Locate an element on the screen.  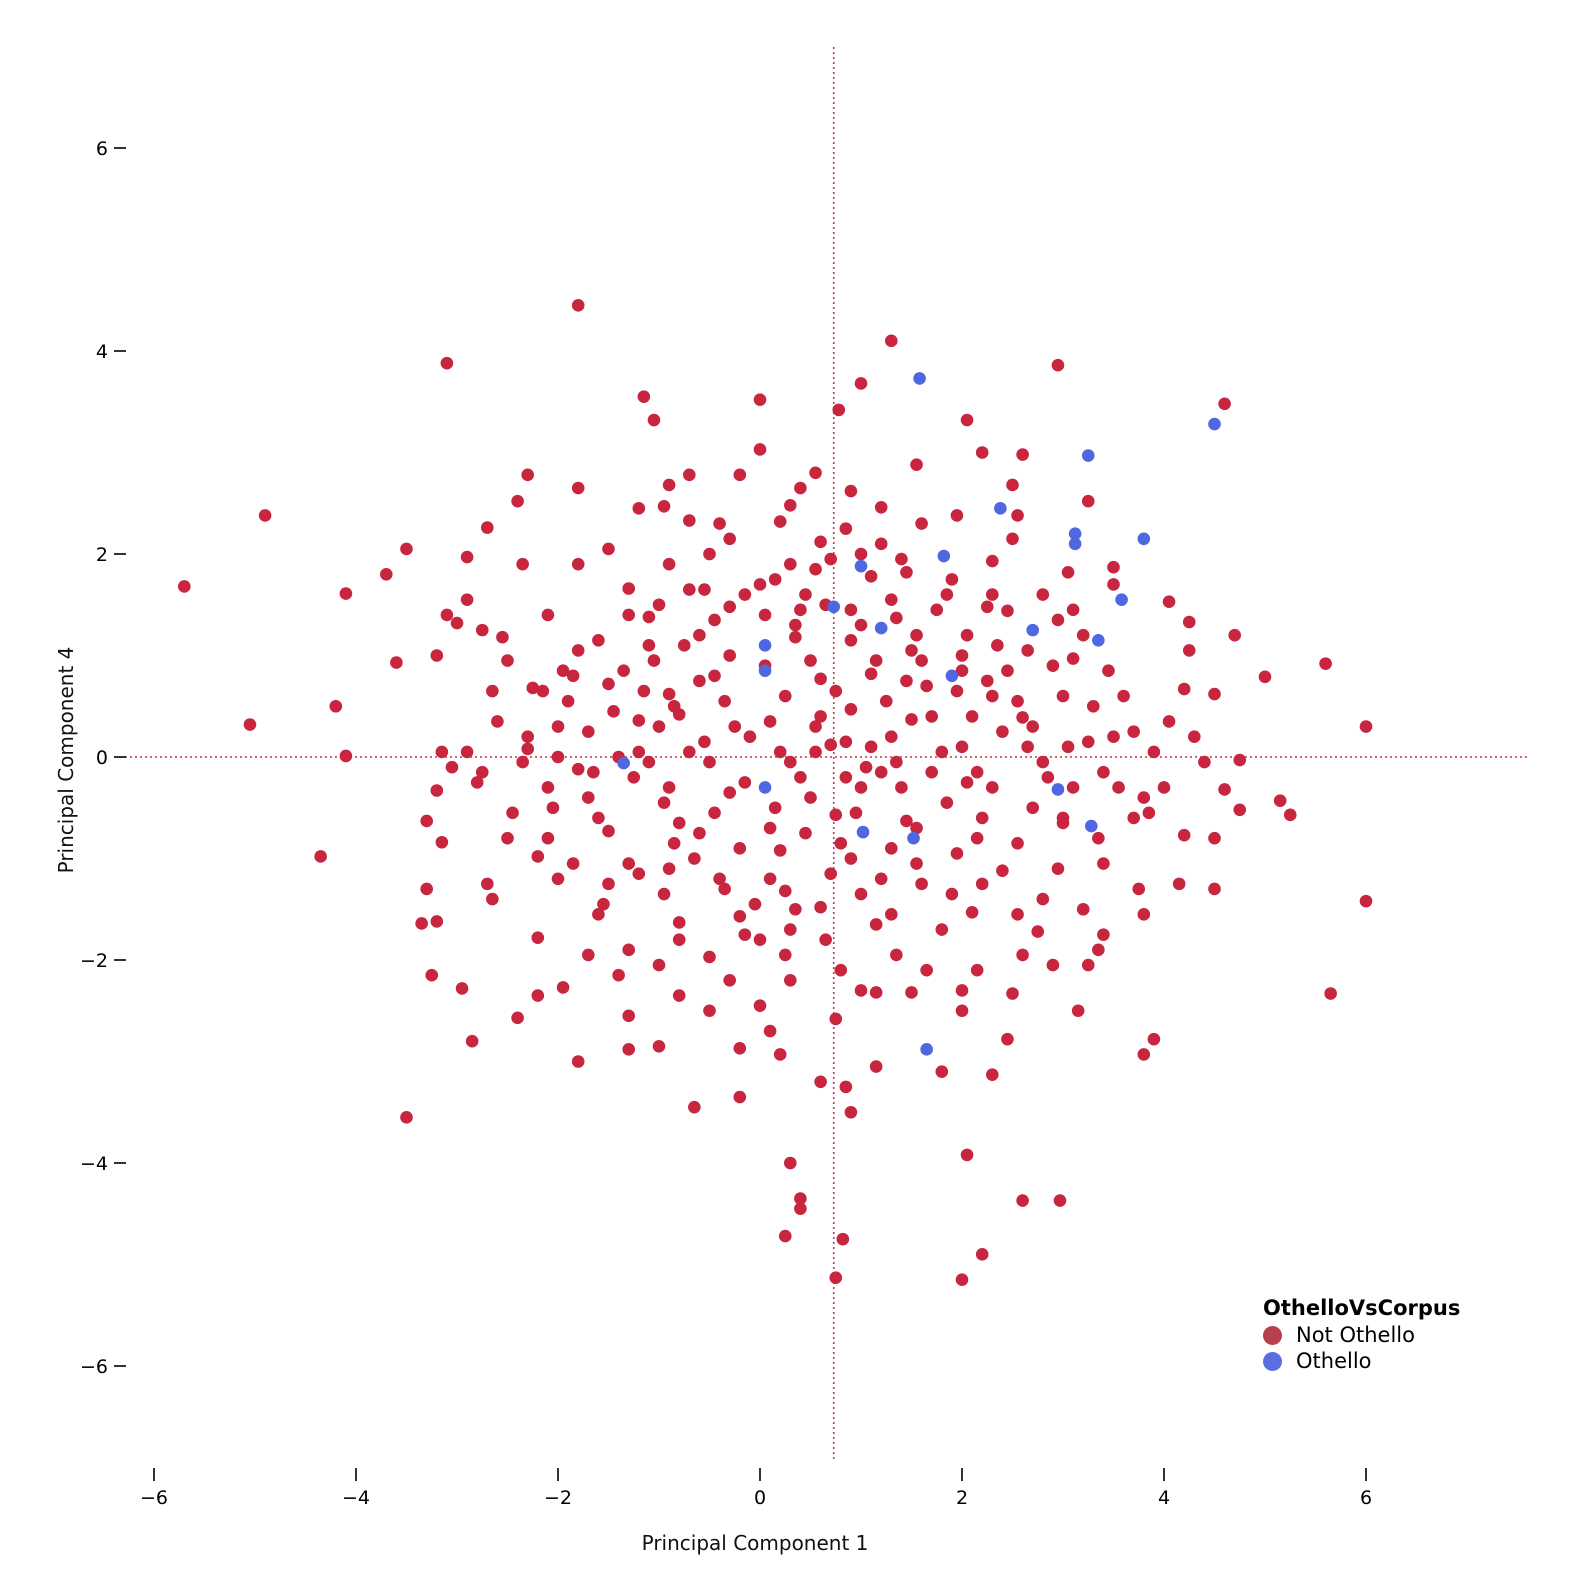
legend-item-othello: Othello is located at coordinates (1361, 1361).